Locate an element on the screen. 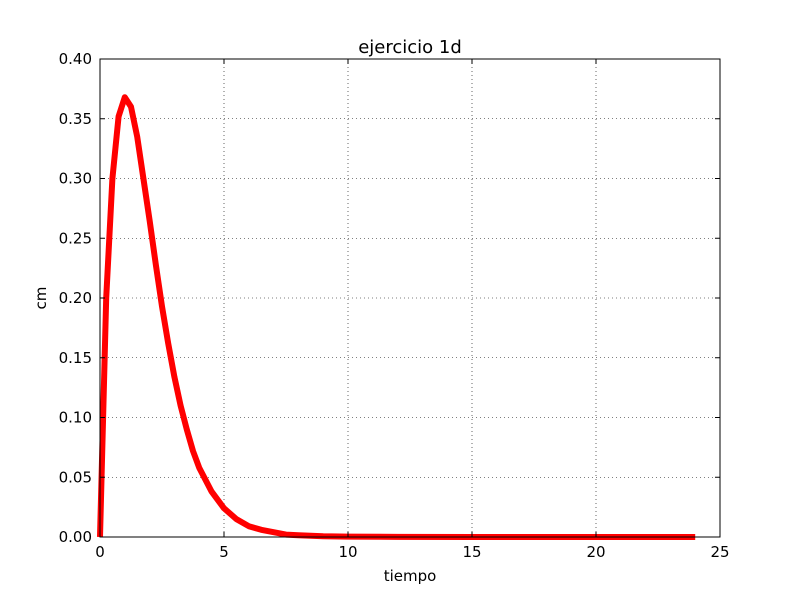 Image resolution: width=800 pixels, height=597 pixels. y-tick-label: 0.20 is located at coordinates (75, 298).